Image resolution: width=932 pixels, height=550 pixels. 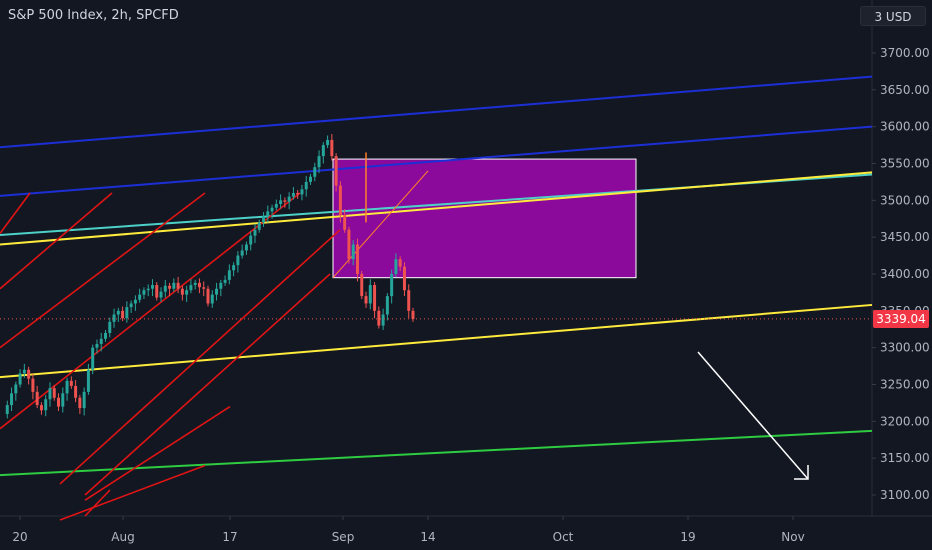 I want to click on y-tick-label: 3100.00, so click(x=905, y=495).